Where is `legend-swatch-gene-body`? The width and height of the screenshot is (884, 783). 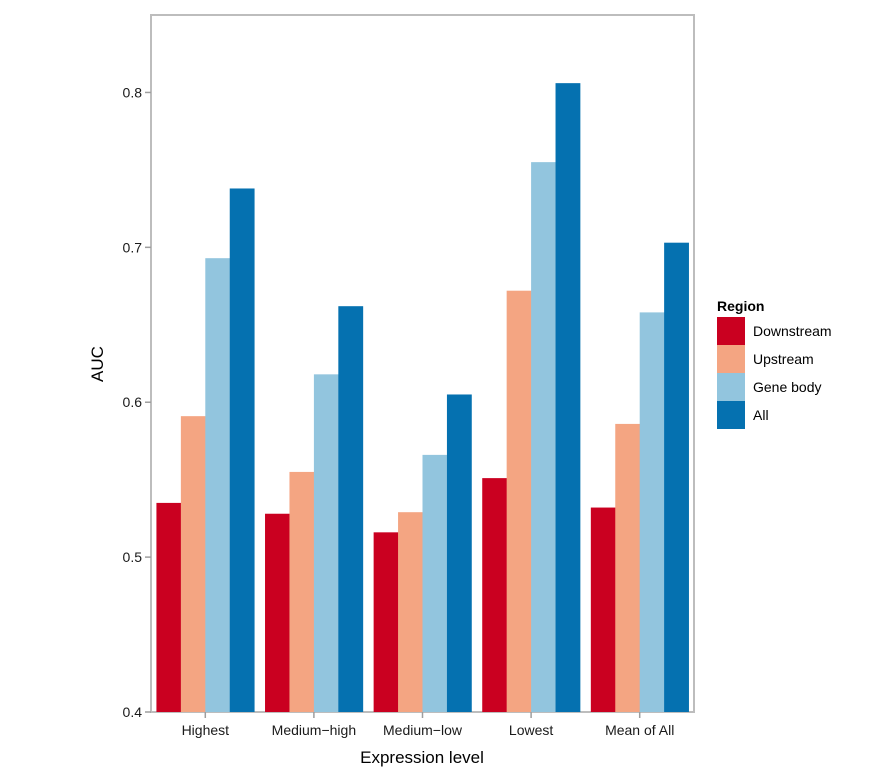
legend-swatch-gene-body is located at coordinates (731, 387).